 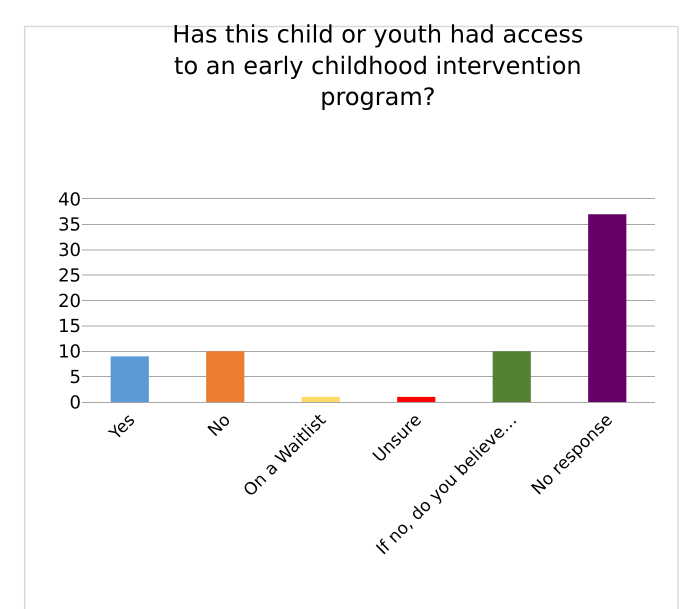 I want to click on chart-title: Has this child or youth had access to an early childhood intervention program?, so click(x=378, y=66).